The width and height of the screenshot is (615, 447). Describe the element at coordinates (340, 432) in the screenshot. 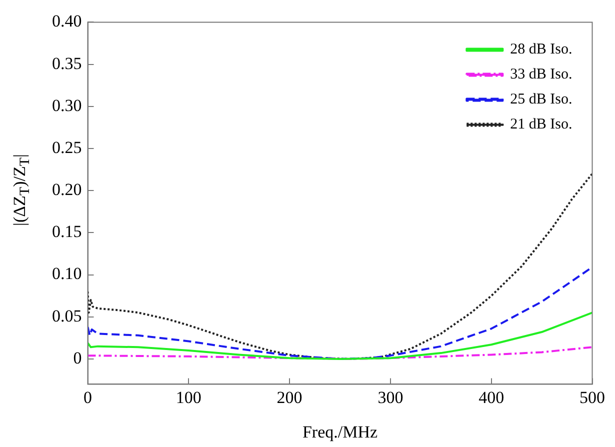

I see `x-axis-title: Freq./MHz` at that location.